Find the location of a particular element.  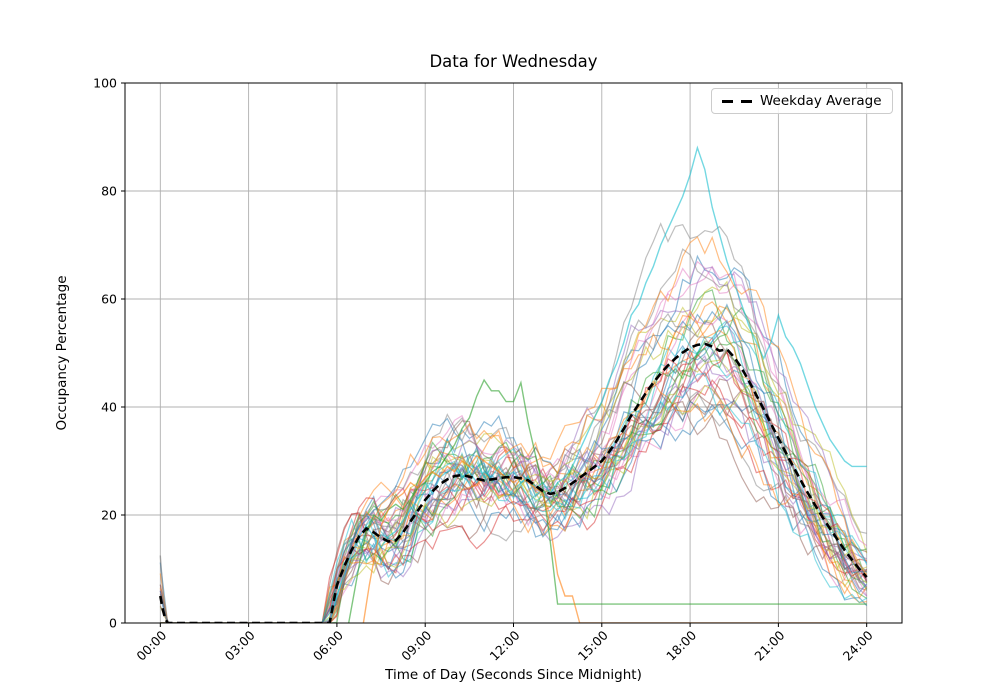

x-tick-label: 03:00 is located at coordinates (240, 645).